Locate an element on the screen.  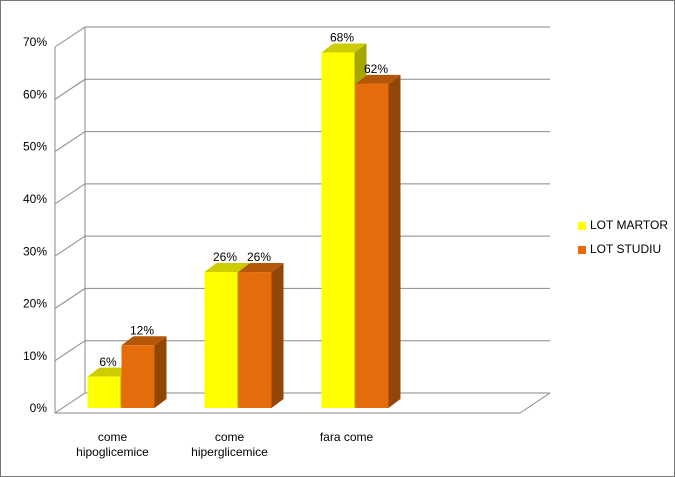
floor-right is located at coordinates (535, 403).